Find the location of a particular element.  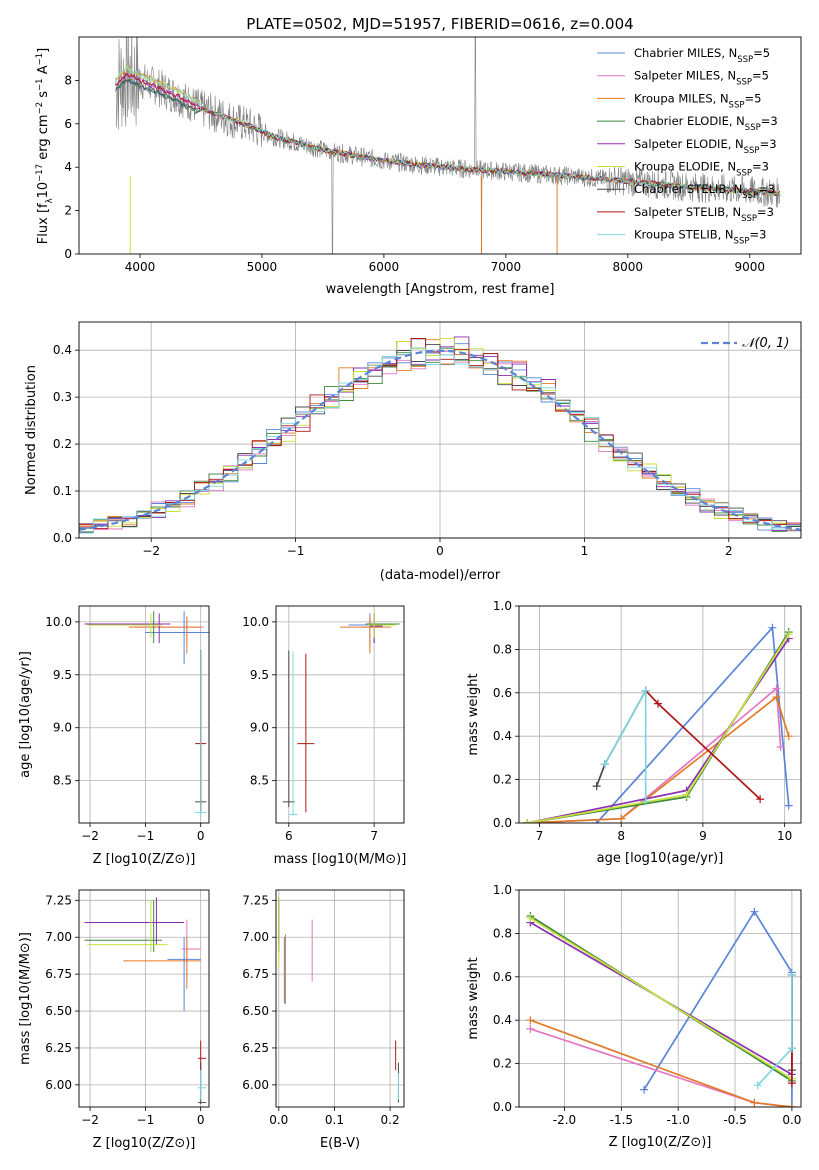

y-axis-label-part: erg cm is located at coordinates (43, 138).